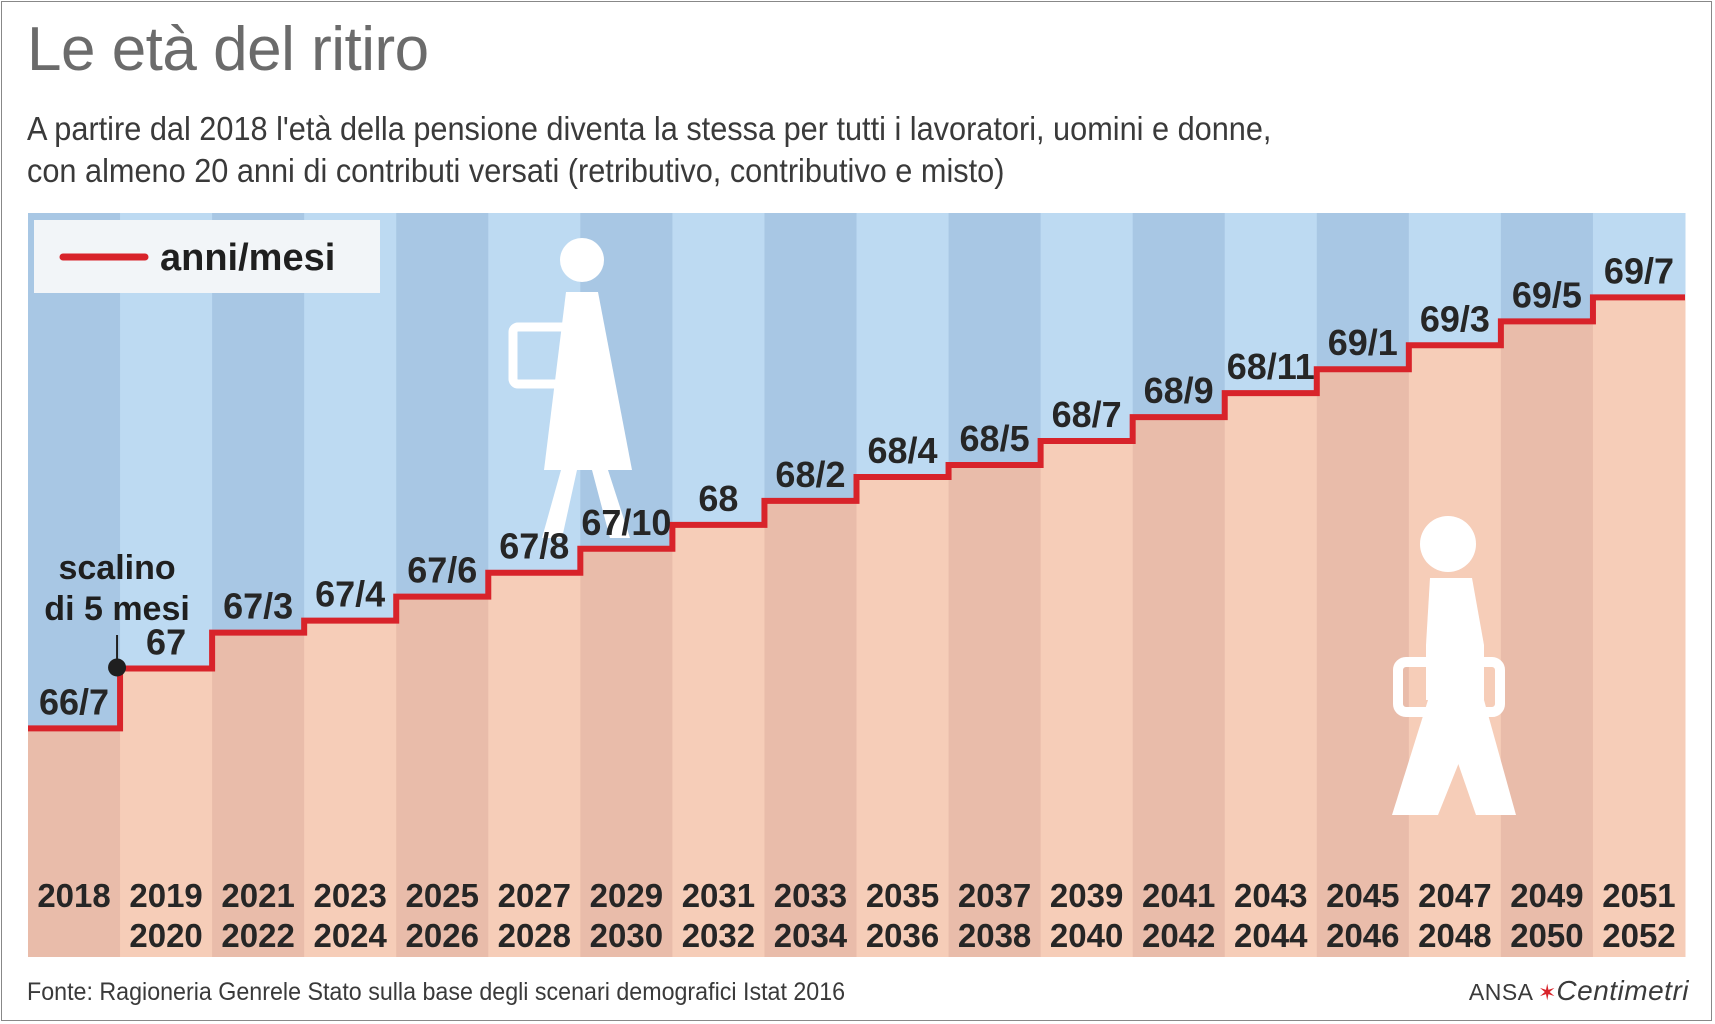 The height and width of the screenshot is (1024, 1715). I want to click on x-tick-label: 2025, so click(442, 895).